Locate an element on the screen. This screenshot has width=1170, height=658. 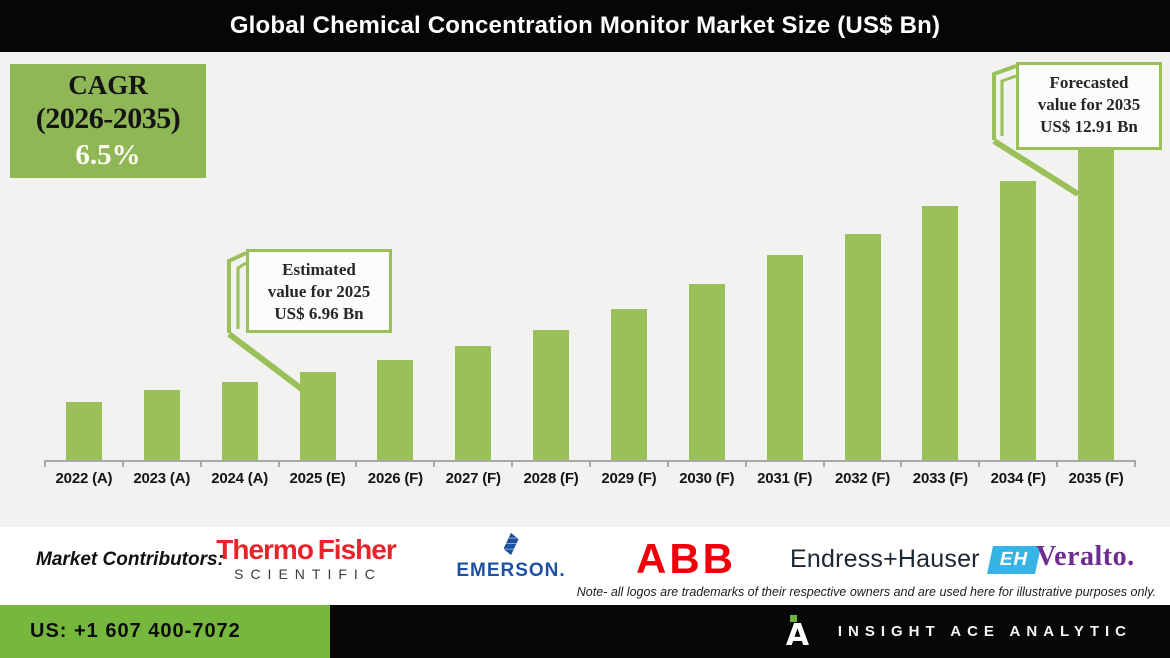
logo-green-square is located at coordinates (793, 618).